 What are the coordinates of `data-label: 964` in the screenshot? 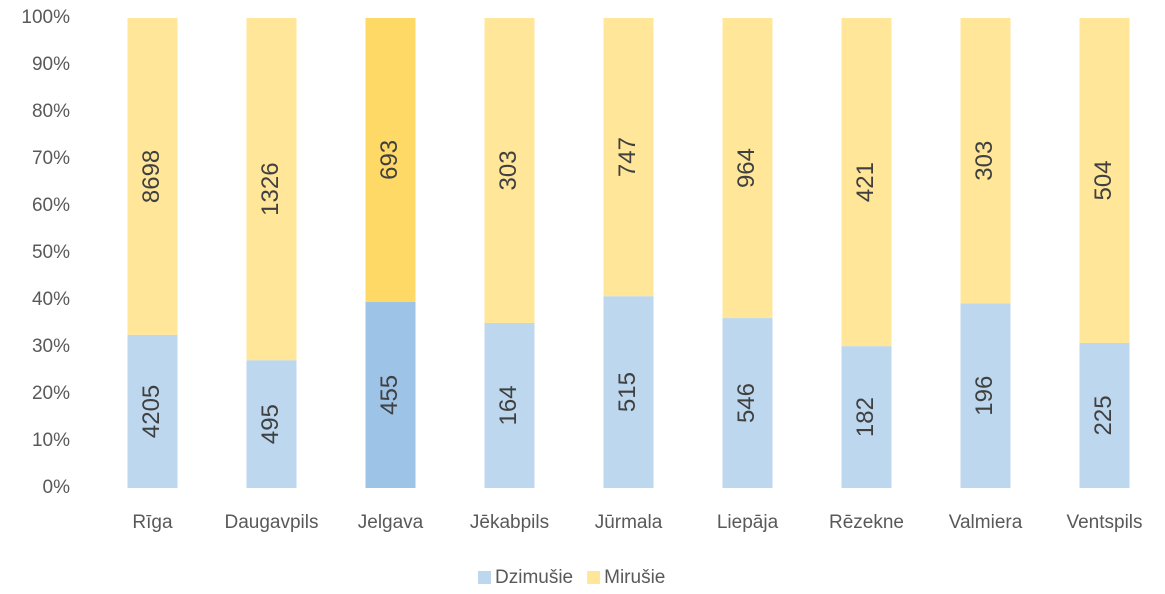 It's located at (746, 168).